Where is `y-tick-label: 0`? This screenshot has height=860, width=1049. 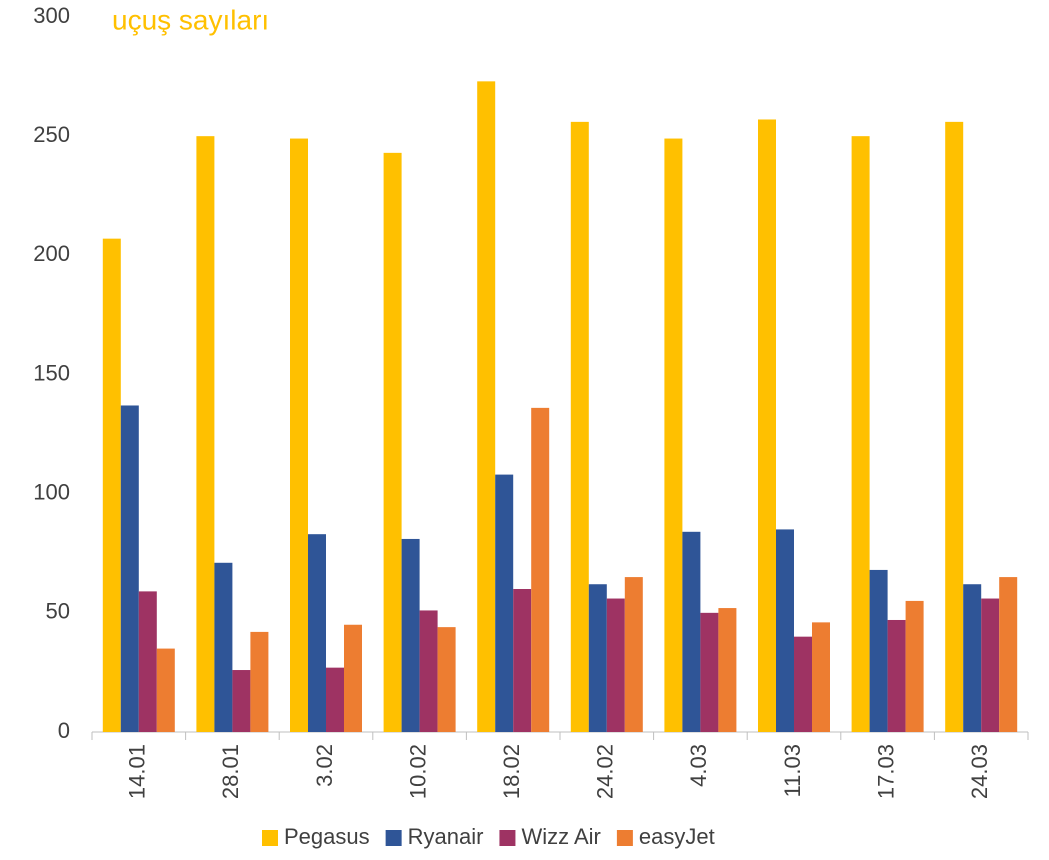
y-tick-label: 0 is located at coordinates (64, 730).